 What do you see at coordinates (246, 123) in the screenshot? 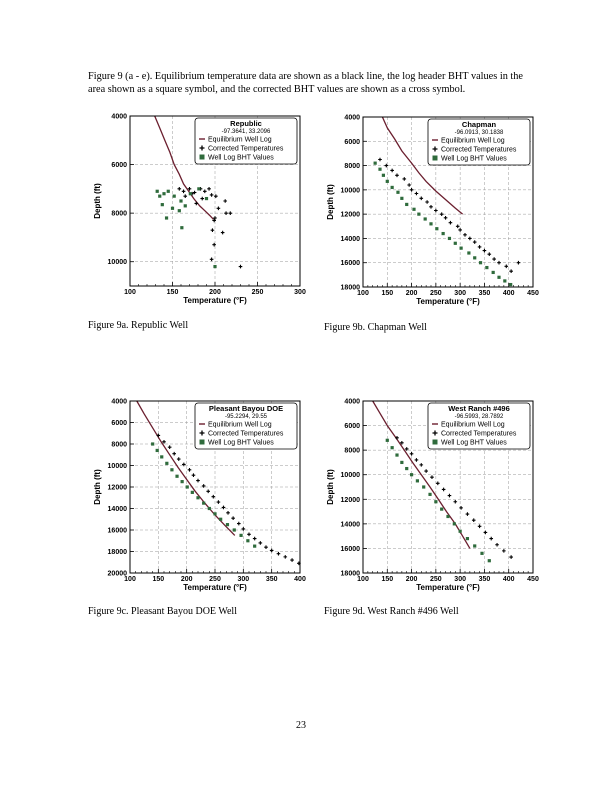
I see `legend-title: Republic` at bounding box center [246, 123].